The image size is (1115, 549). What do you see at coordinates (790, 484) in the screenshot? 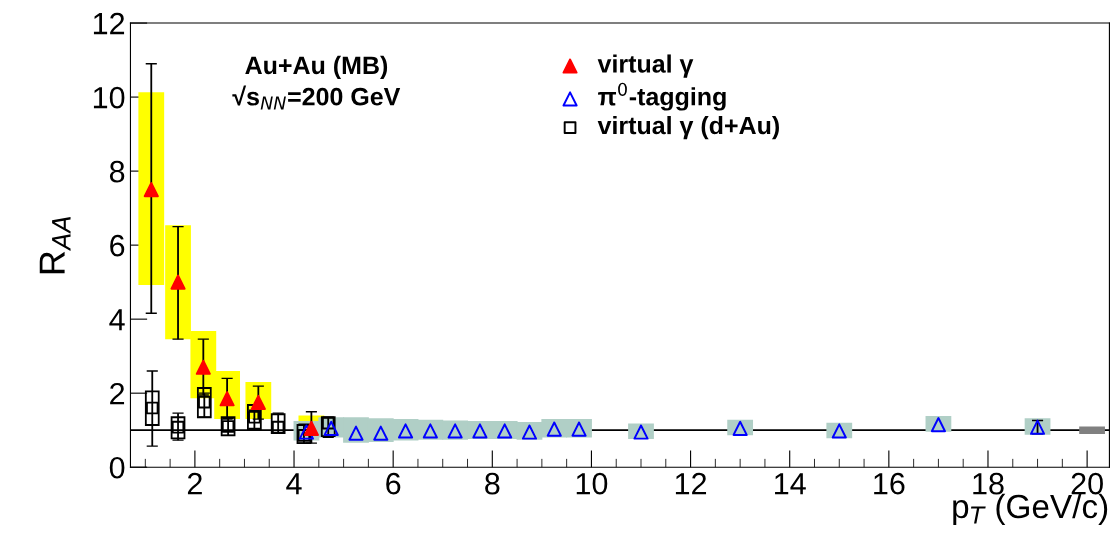
I see `x-tick-label: 14` at bounding box center [790, 484].